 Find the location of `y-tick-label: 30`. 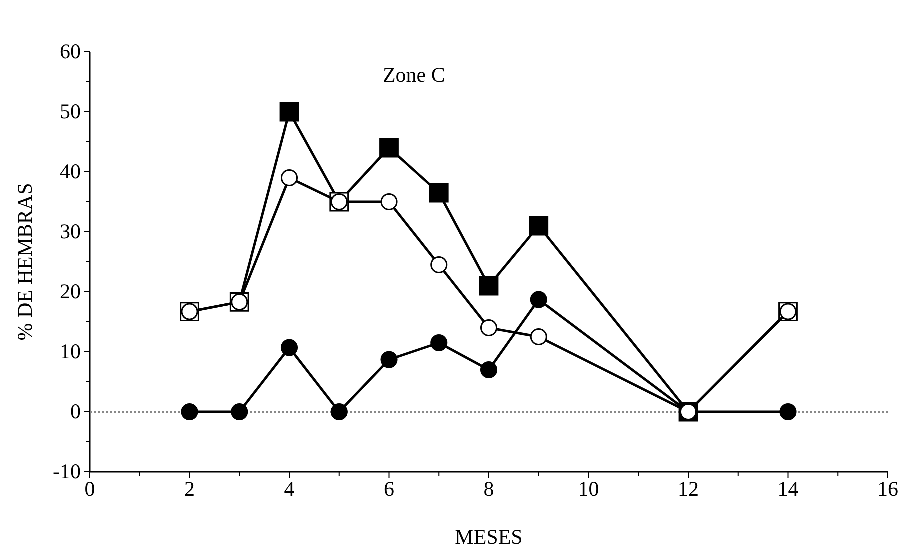

y-tick-label: 30 is located at coordinates (70, 232).